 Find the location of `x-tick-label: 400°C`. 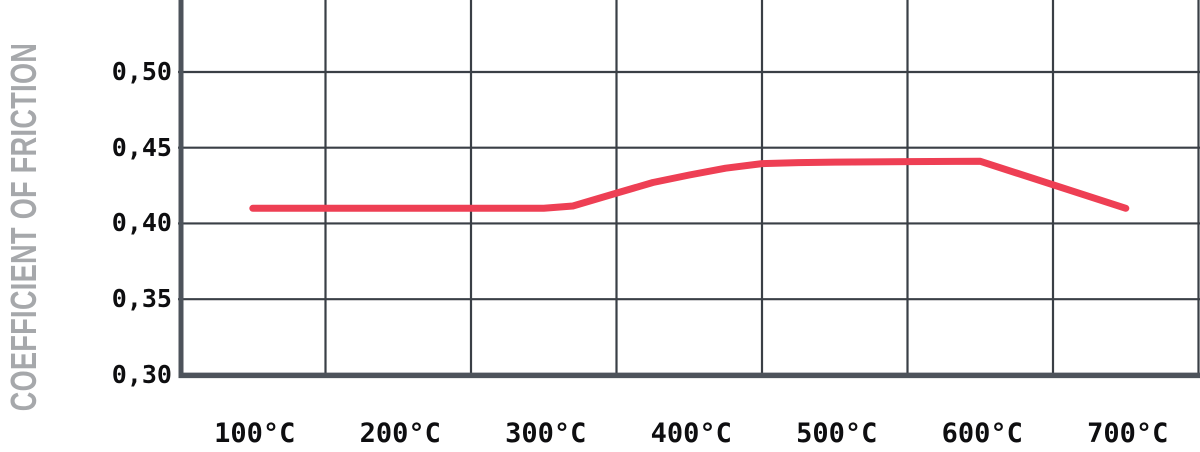

x-tick-label: 400°C is located at coordinates (691, 433).